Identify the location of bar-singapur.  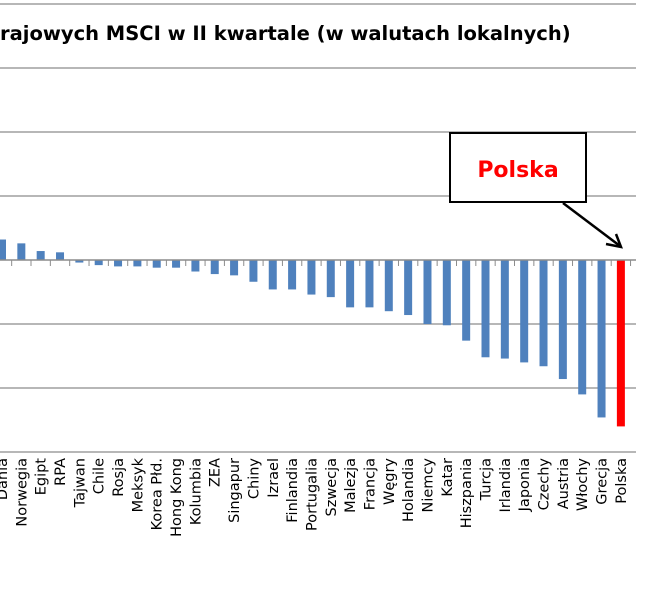
(234, 268).